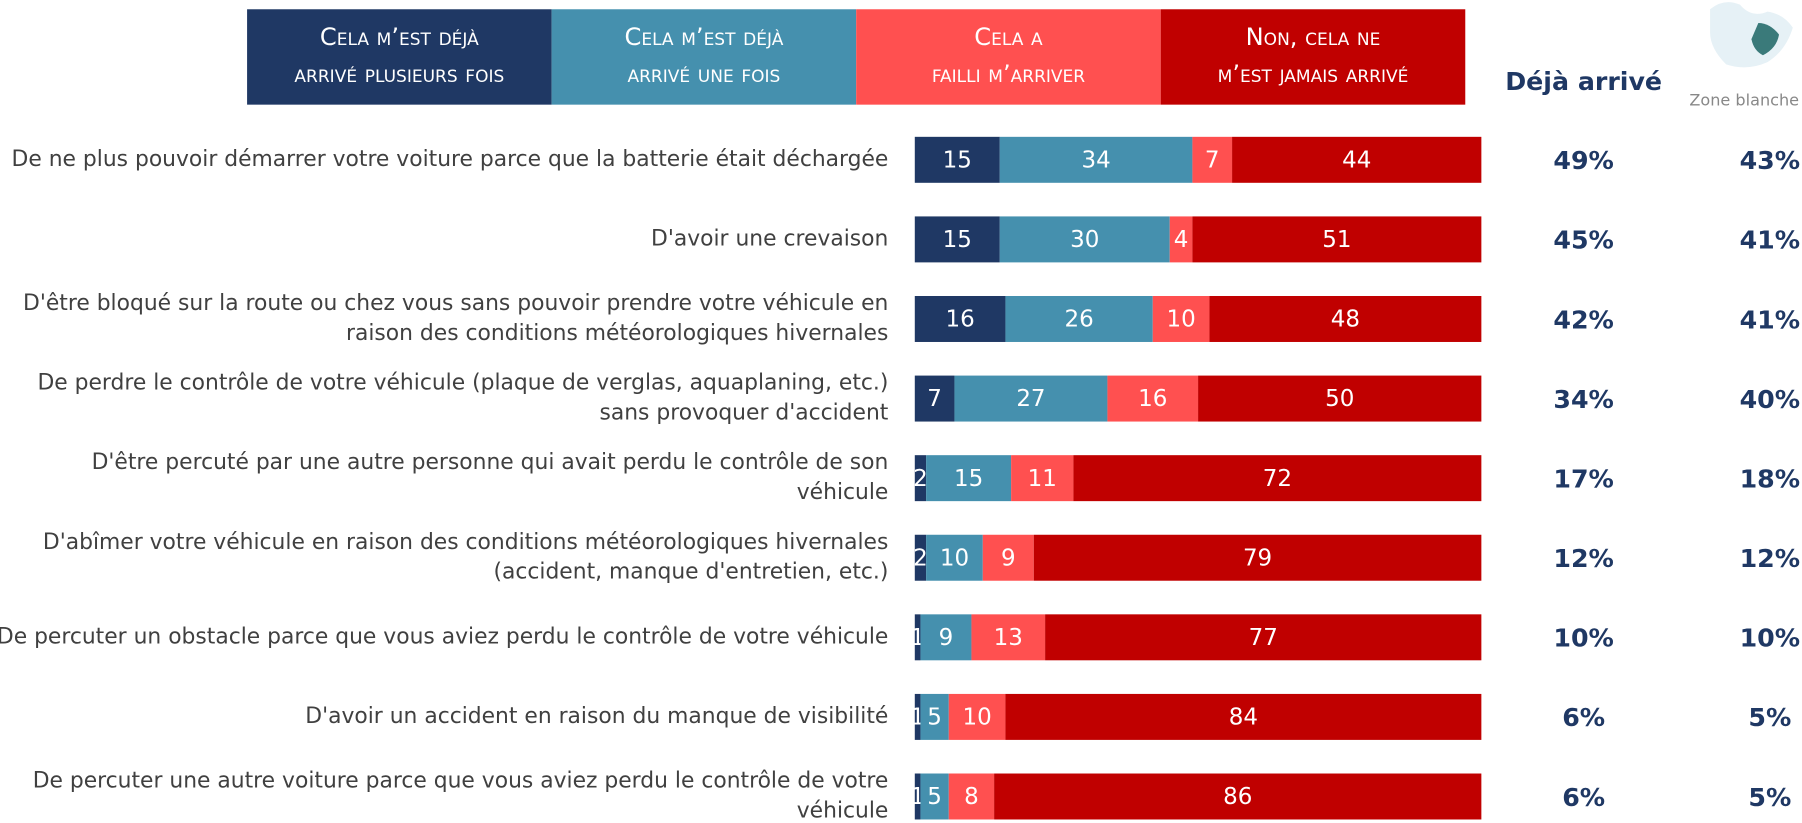 This screenshot has width=1802, height=823. Describe the element at coordinates (1583, 240) in the screenshot. I see `column-value: 45%` at that location.